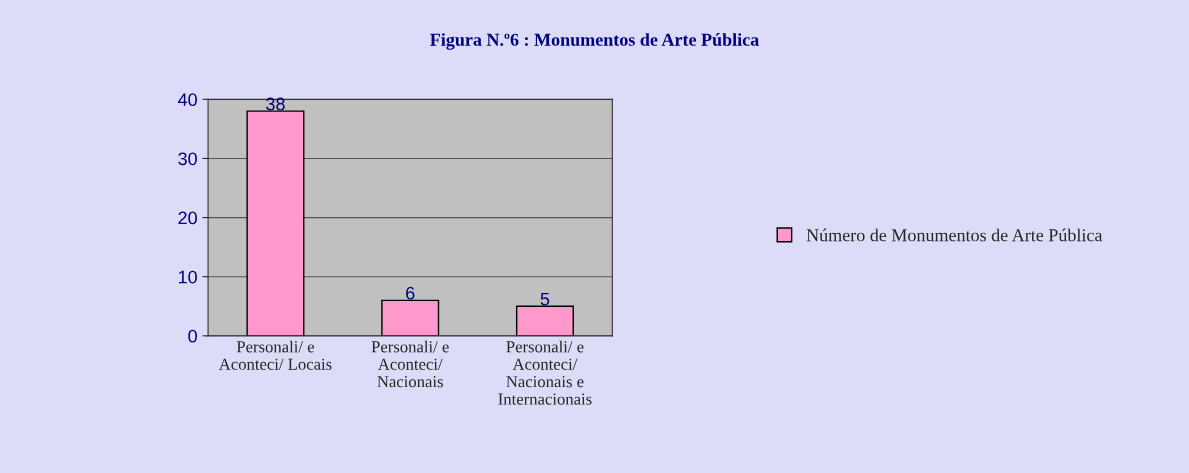  Describe the element at coordinates (410, 293) in the screenshot. I see `data-label: 6` at that location.